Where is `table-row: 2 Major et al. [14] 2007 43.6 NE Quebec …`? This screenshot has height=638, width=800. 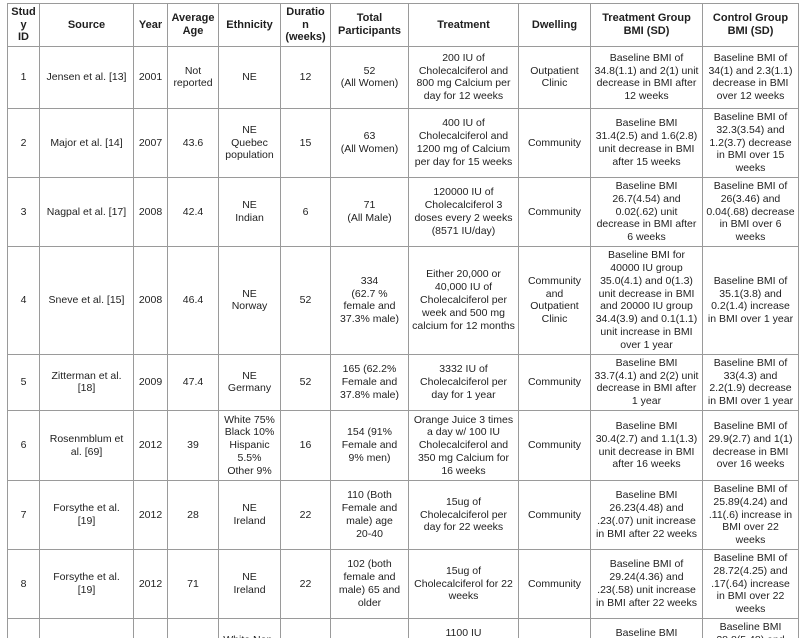
table-row: 2 Major et al. [14] 2007 43.6 NE Quebec … is located at coordinates (403, 142).